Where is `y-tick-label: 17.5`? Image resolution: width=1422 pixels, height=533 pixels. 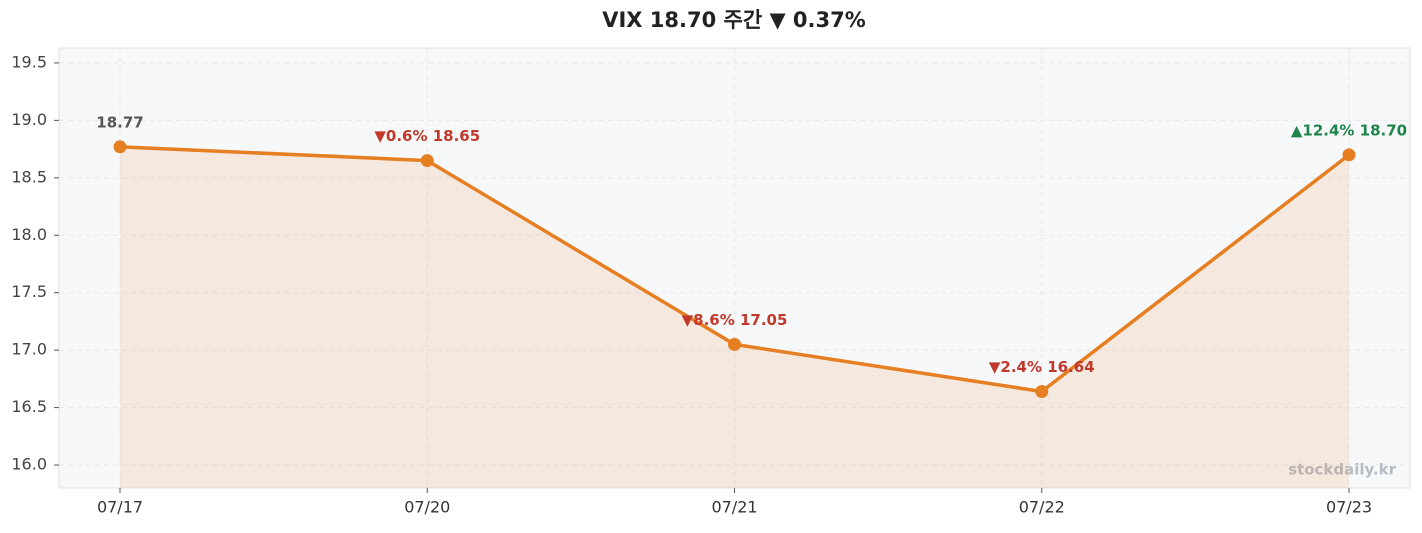 y-tick-label: 17.5 is located at coordinates (29, 291).